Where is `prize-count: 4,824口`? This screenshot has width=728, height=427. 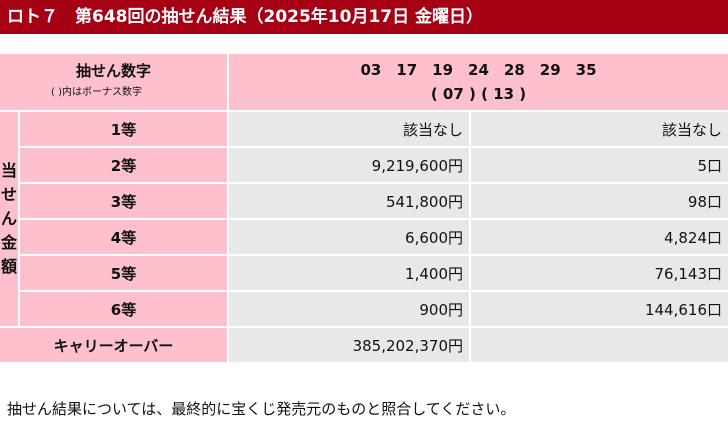
prize-count: 4,824口 is located at coordinates (599, 237).